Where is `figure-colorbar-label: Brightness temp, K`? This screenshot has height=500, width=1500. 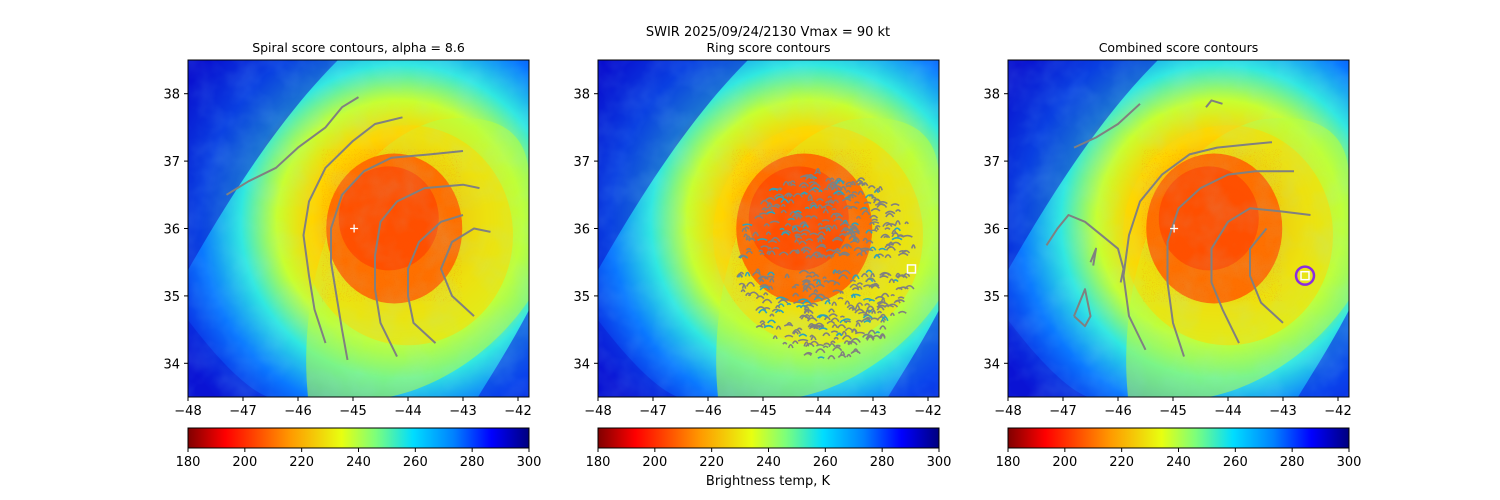 figure-colorbar-label: Brightness temp, K is located at coordinates (768, 481).